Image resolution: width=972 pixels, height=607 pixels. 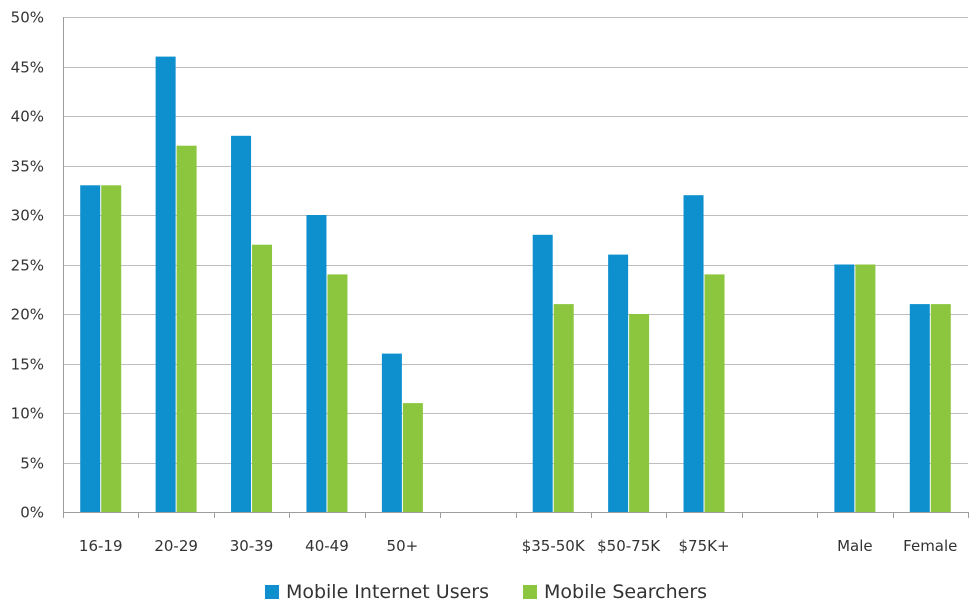 What do you see at coordinates (27, 315) in the screenshot?
I see `y-tick-label: 20%` at bounding box center [27, 315].